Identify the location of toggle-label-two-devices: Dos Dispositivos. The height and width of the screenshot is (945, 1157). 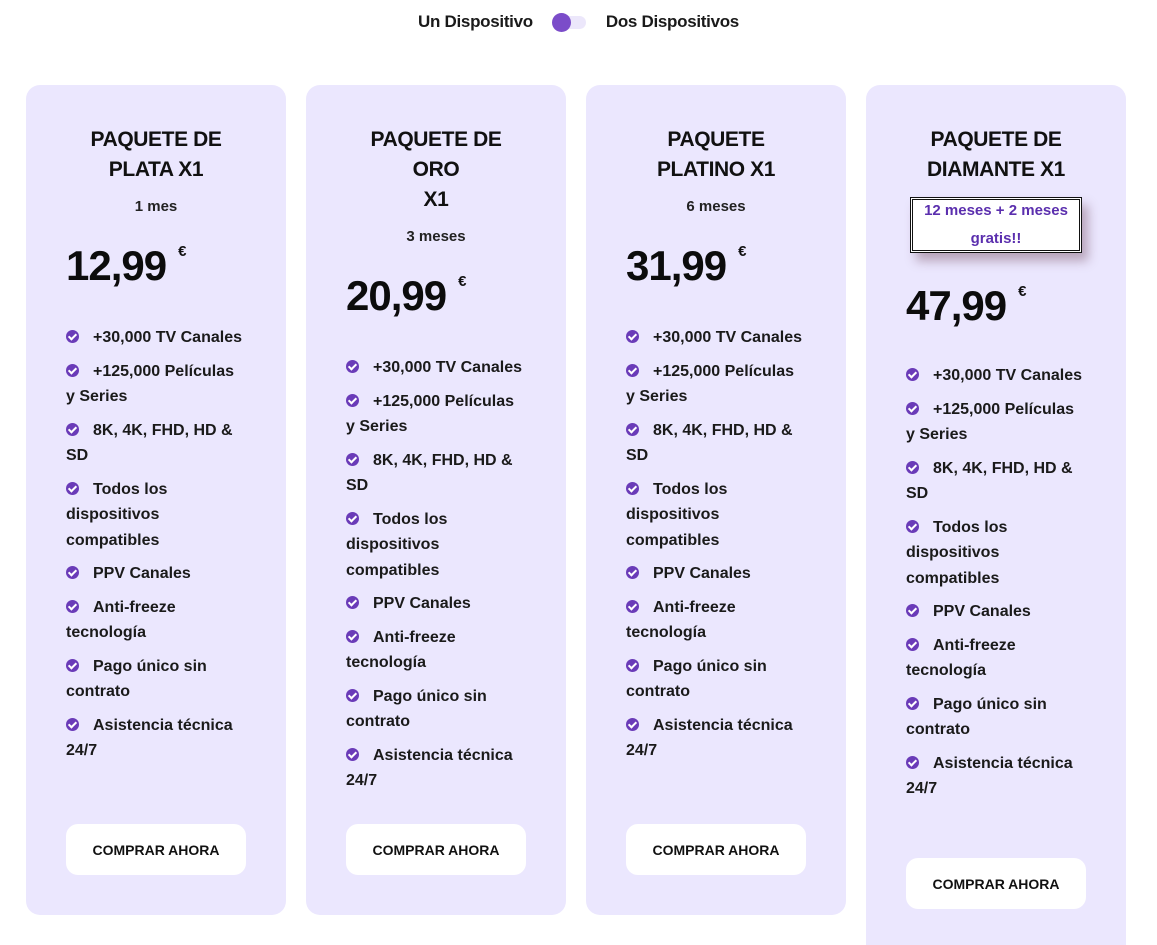
(672, 21).